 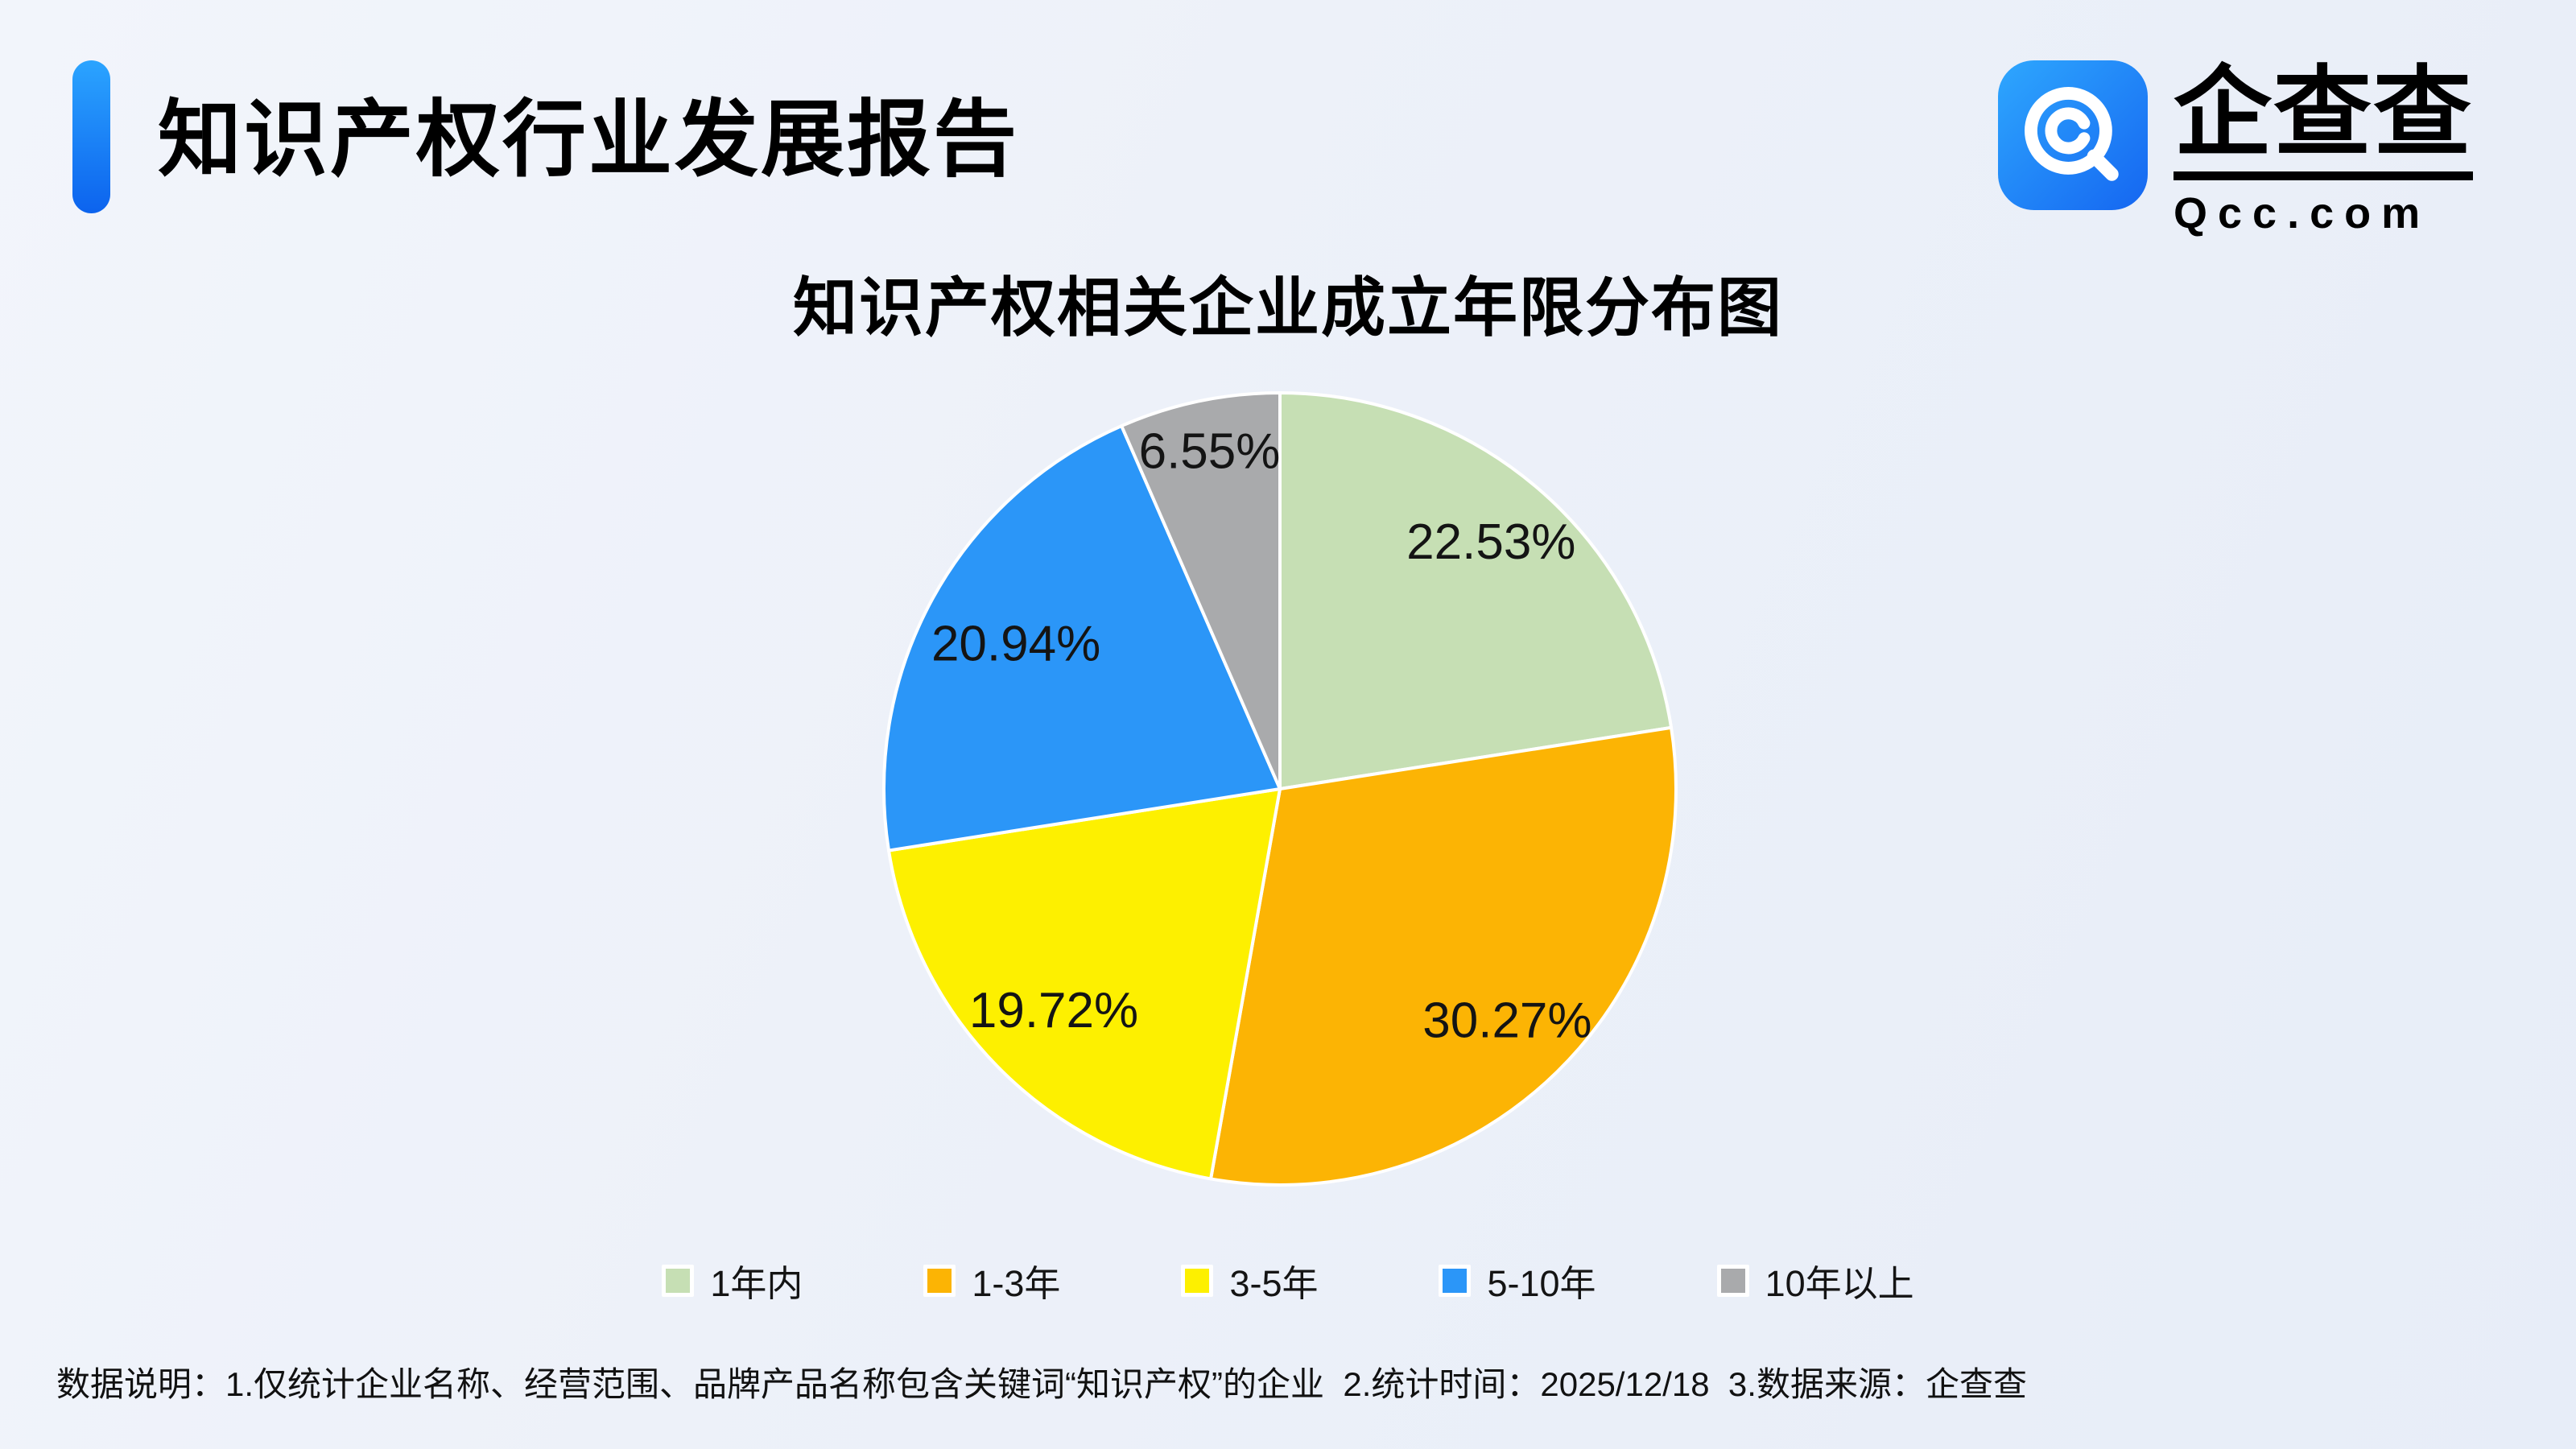 I want to click on legend-label: 5-10年, so click(x=1541, y=1283).